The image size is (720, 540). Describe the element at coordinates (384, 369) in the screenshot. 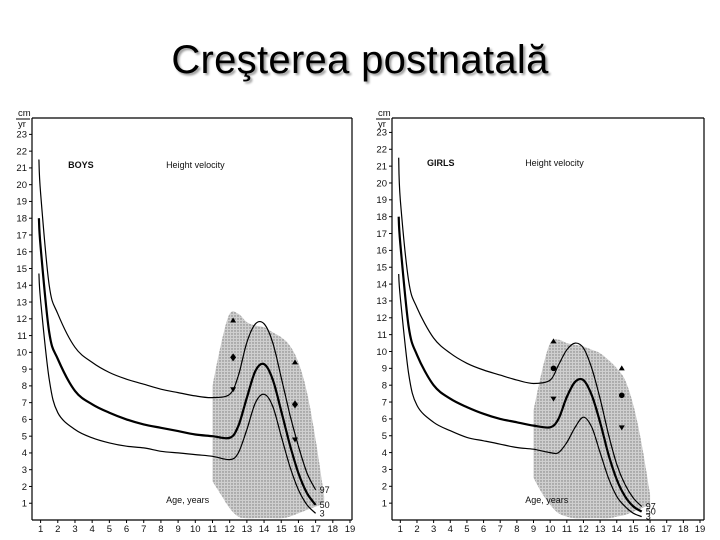

I see `y-tick-label: 9` at that location.